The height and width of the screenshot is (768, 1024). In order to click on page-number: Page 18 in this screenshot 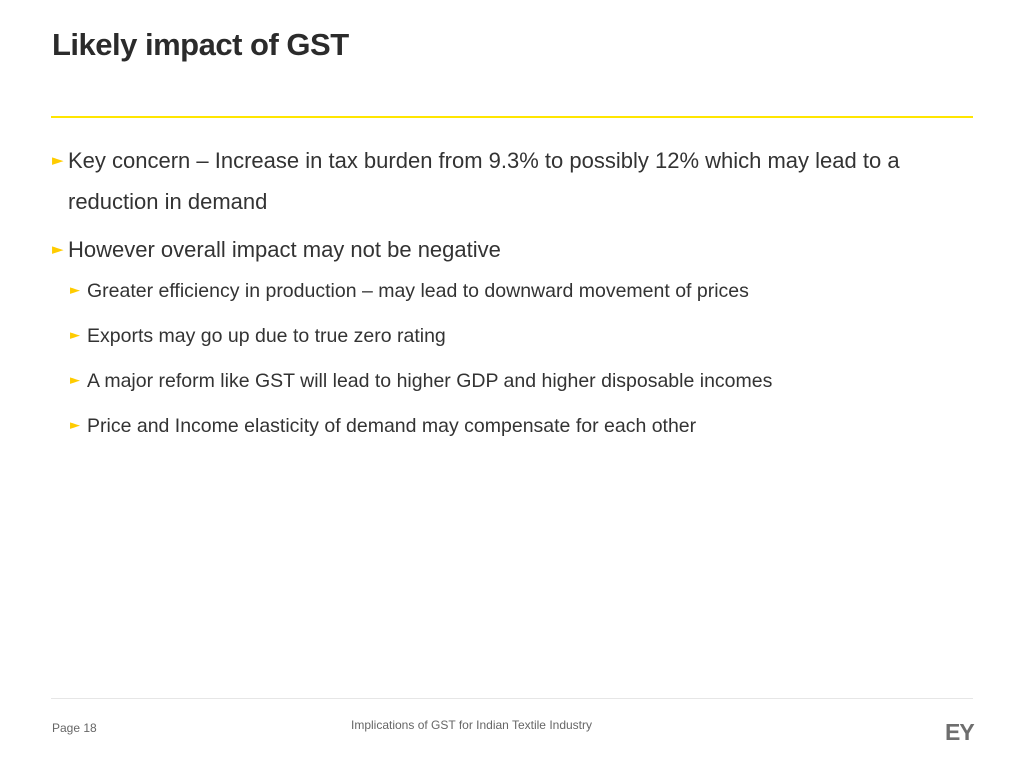, I will do `click(74, 728)`.